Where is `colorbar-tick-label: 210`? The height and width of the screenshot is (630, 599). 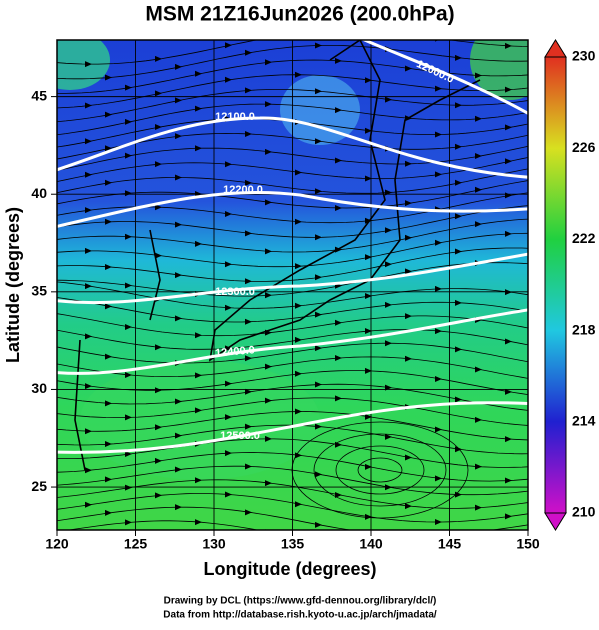 colorbar-tick-label: 210 is located at coordinates (584, 512).